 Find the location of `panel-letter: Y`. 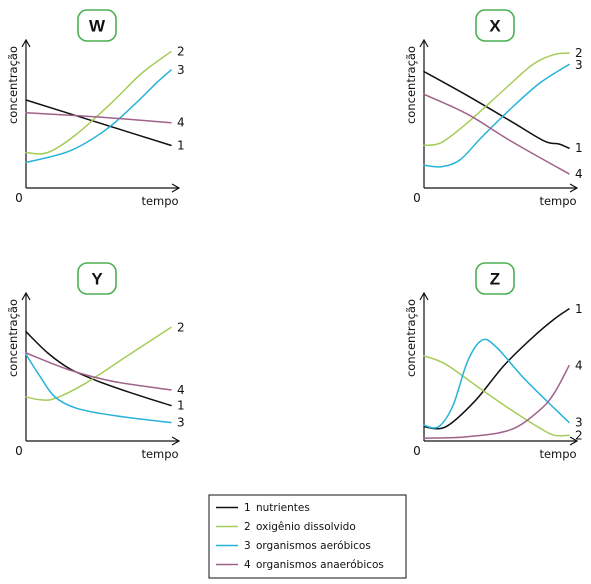

panel-letter: Y is located at coordinates (97, 279).